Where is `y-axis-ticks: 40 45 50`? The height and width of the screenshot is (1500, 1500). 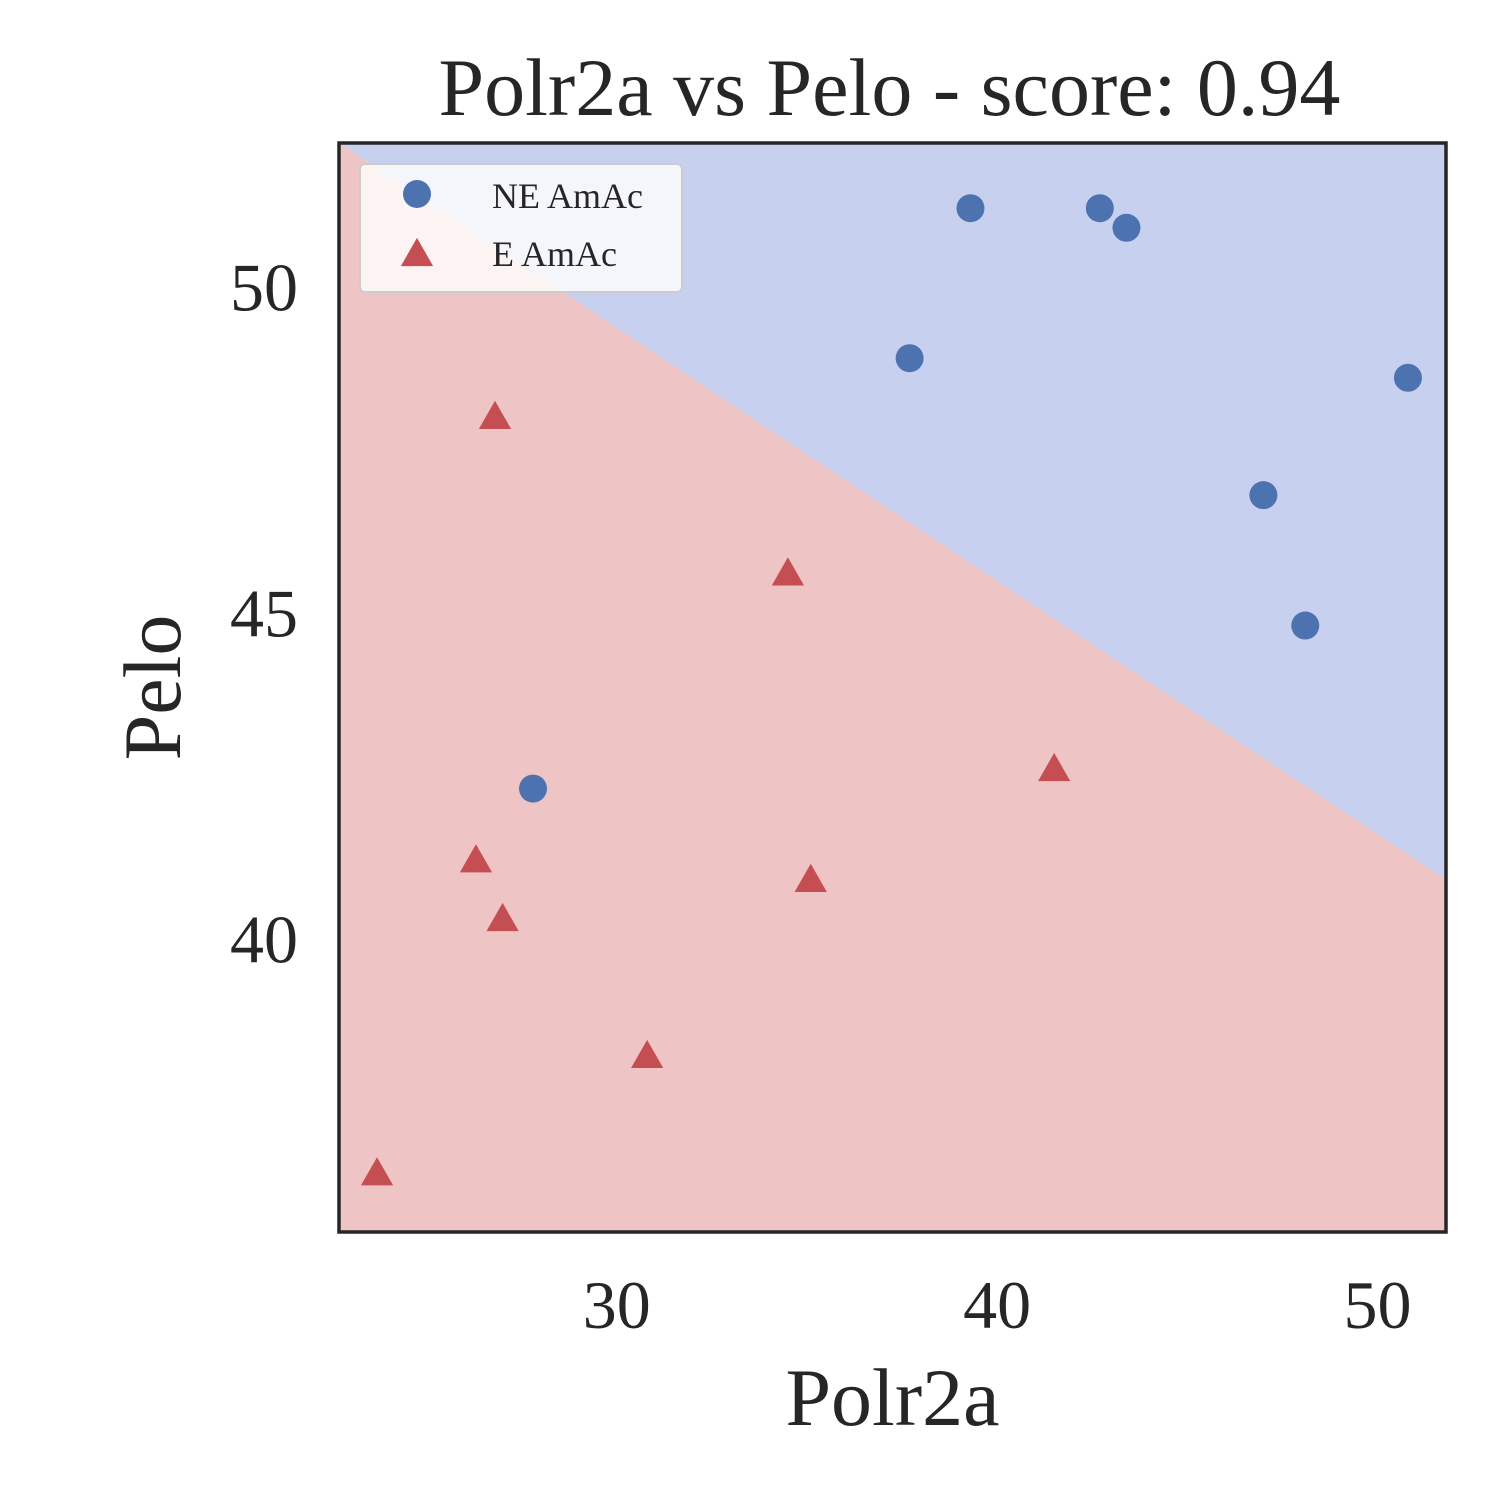
y-axis-ticks: 40 45 50 is located at coordinates (264, 613).